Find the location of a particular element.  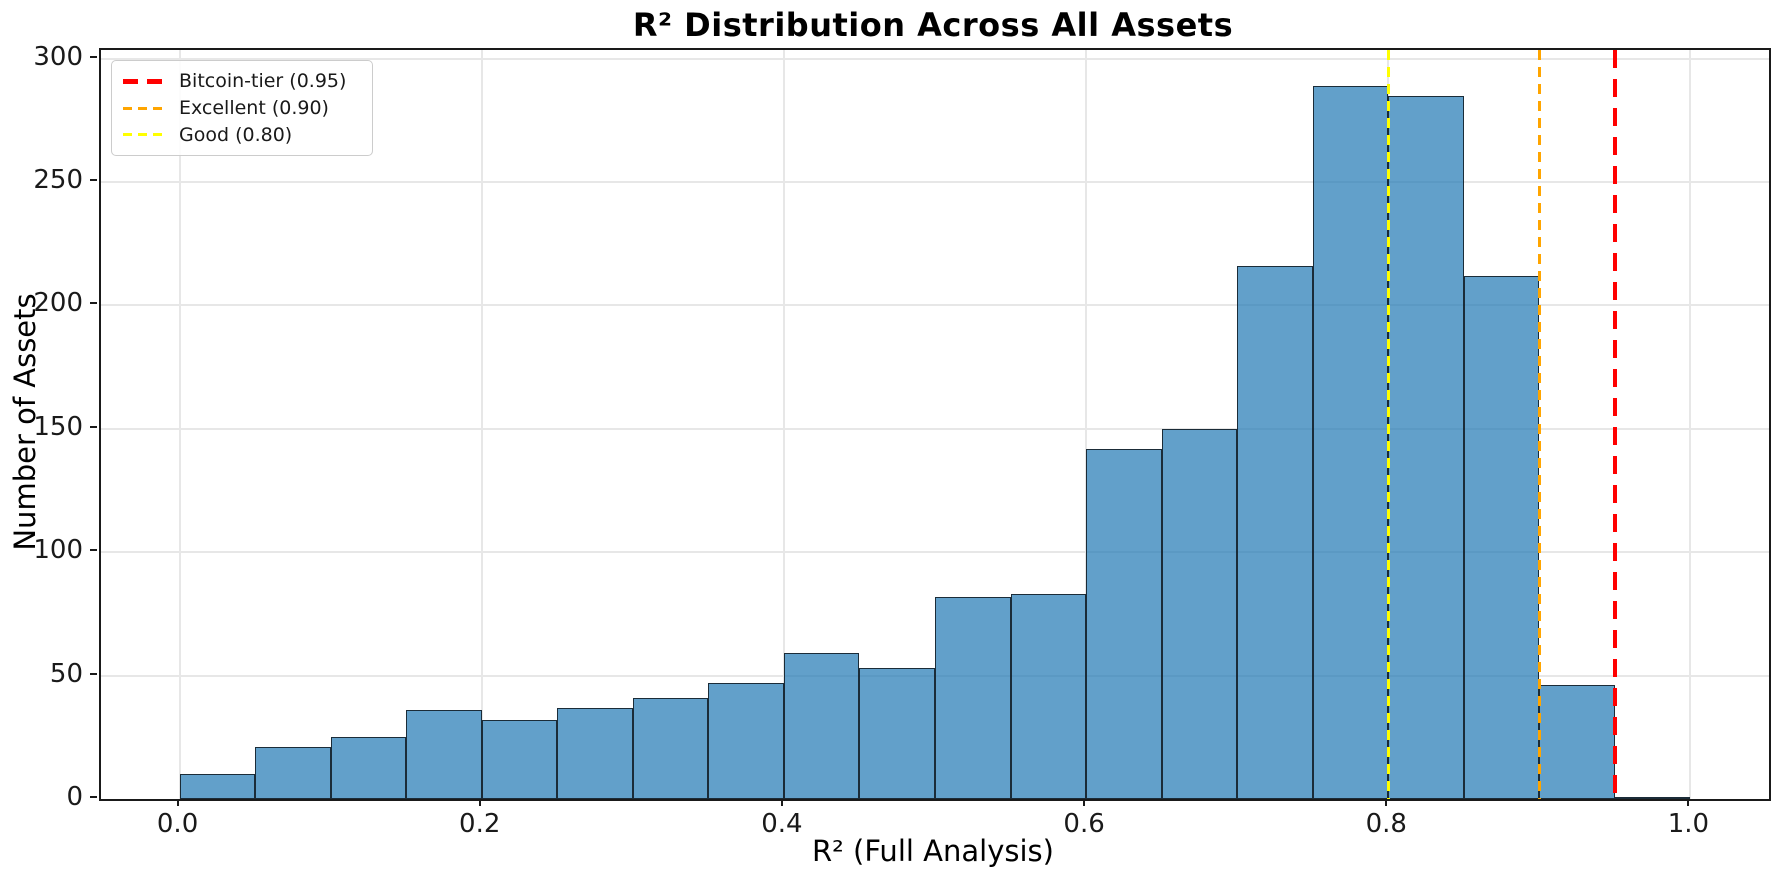

x-tick-label: 0.8 is located at coordinates (1386, 824).